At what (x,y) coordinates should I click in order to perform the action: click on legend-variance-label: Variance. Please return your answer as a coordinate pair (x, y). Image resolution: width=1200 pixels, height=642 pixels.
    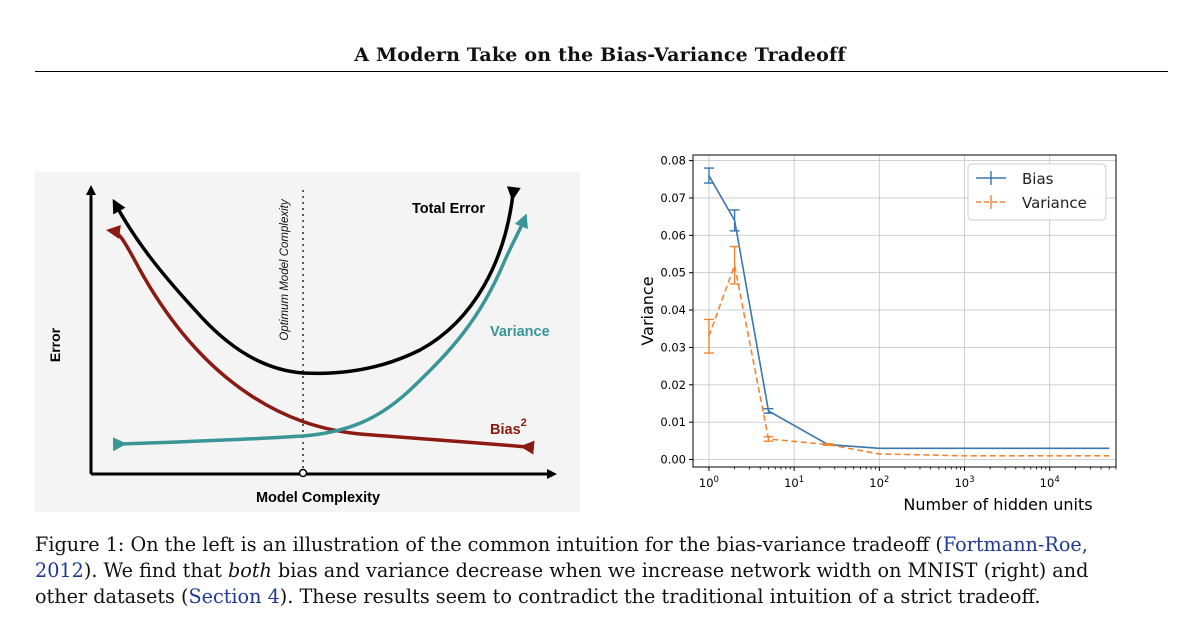
    Looking at the image, I should click on (1054, 203).